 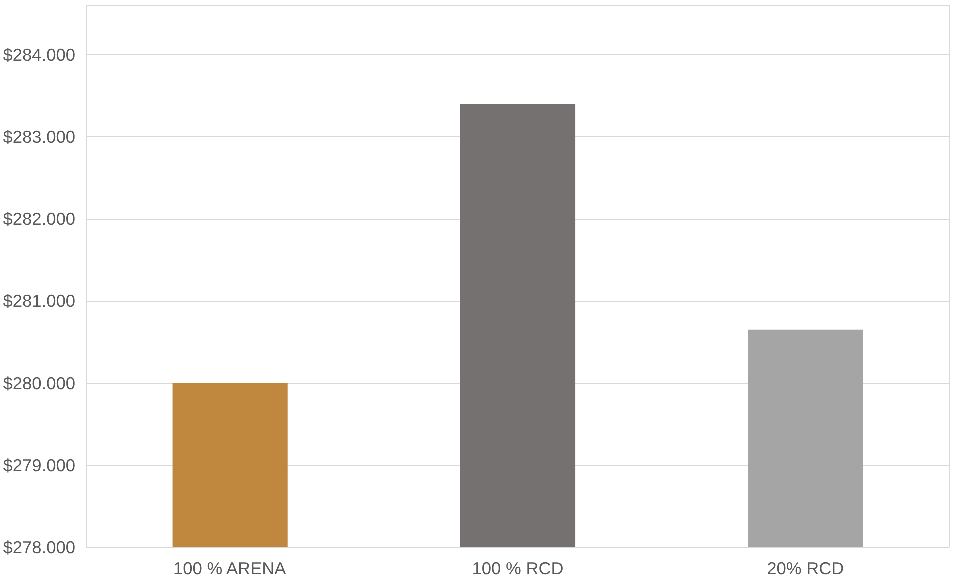 What do you see at coordinates (39, 548) in the screenshot?
I see `y-tick-label: $278.000` at bounding box center [39, 548].